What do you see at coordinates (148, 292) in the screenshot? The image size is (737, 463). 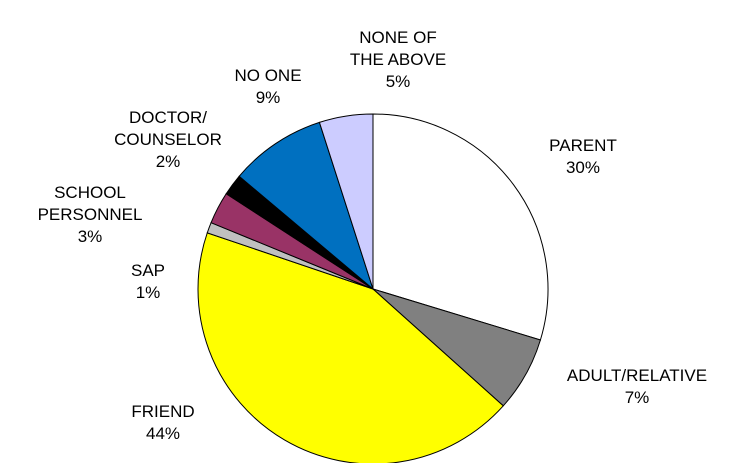 I see `value-label: 1%` at bounding box center [148, 292].